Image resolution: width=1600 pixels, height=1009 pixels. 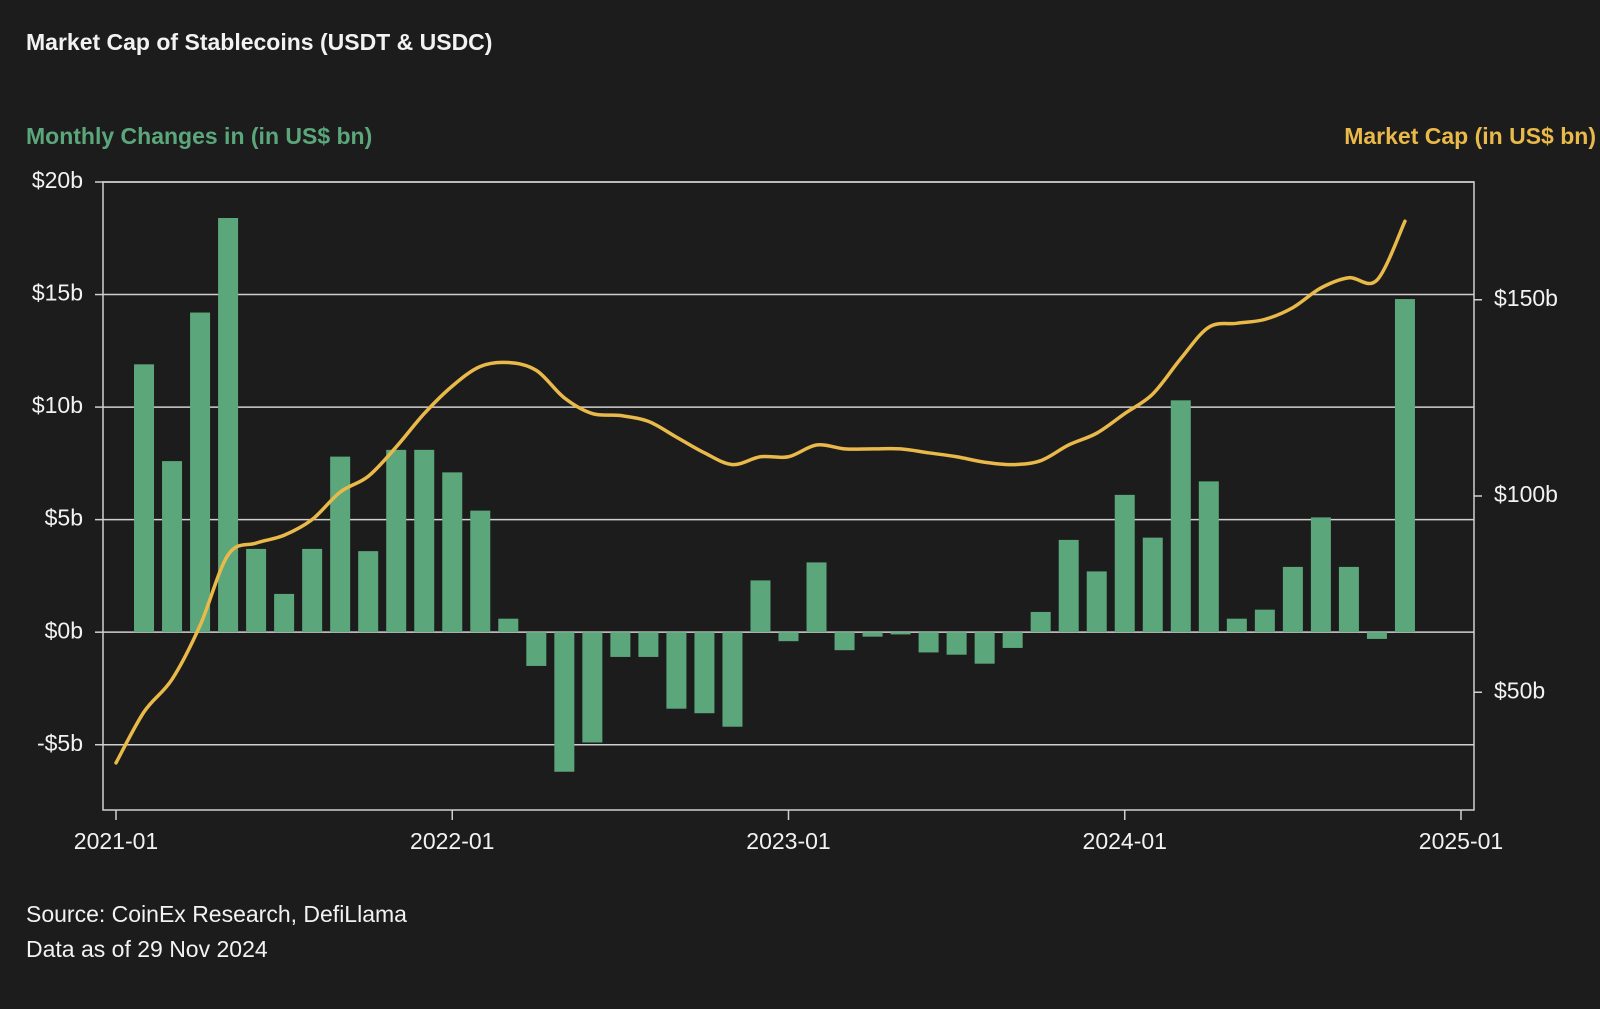 I want to click on y2-axis-title: Market Cap (in US$ bn), so click(x=1470, y=136).